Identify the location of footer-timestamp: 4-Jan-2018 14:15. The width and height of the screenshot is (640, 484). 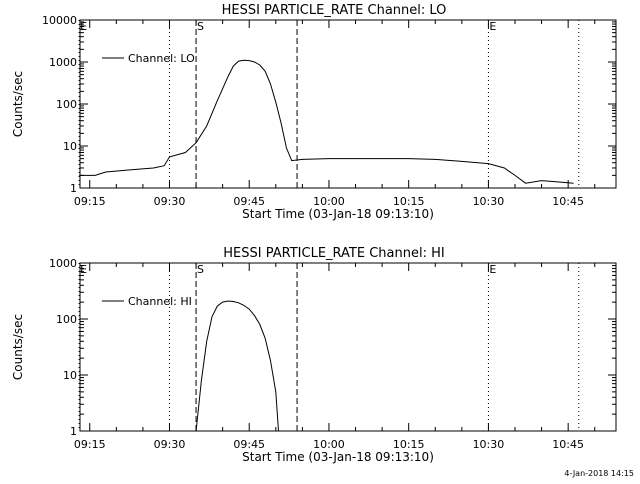
(599, 473).